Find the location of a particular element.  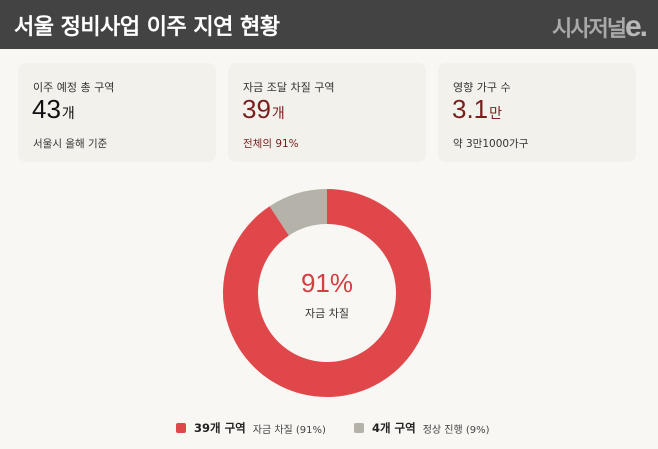

card-value: 3.1만 is located at coordinates (477, 109).